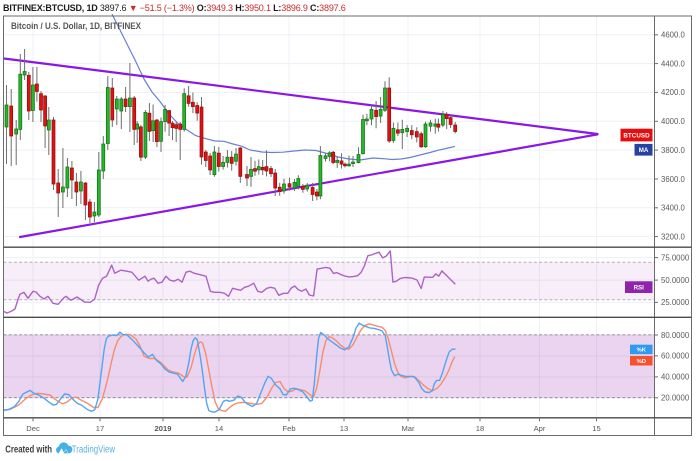  Describe the element at coordinates (675, 280) in the screenshot. I see `svg-text: 50.0000` at that location.